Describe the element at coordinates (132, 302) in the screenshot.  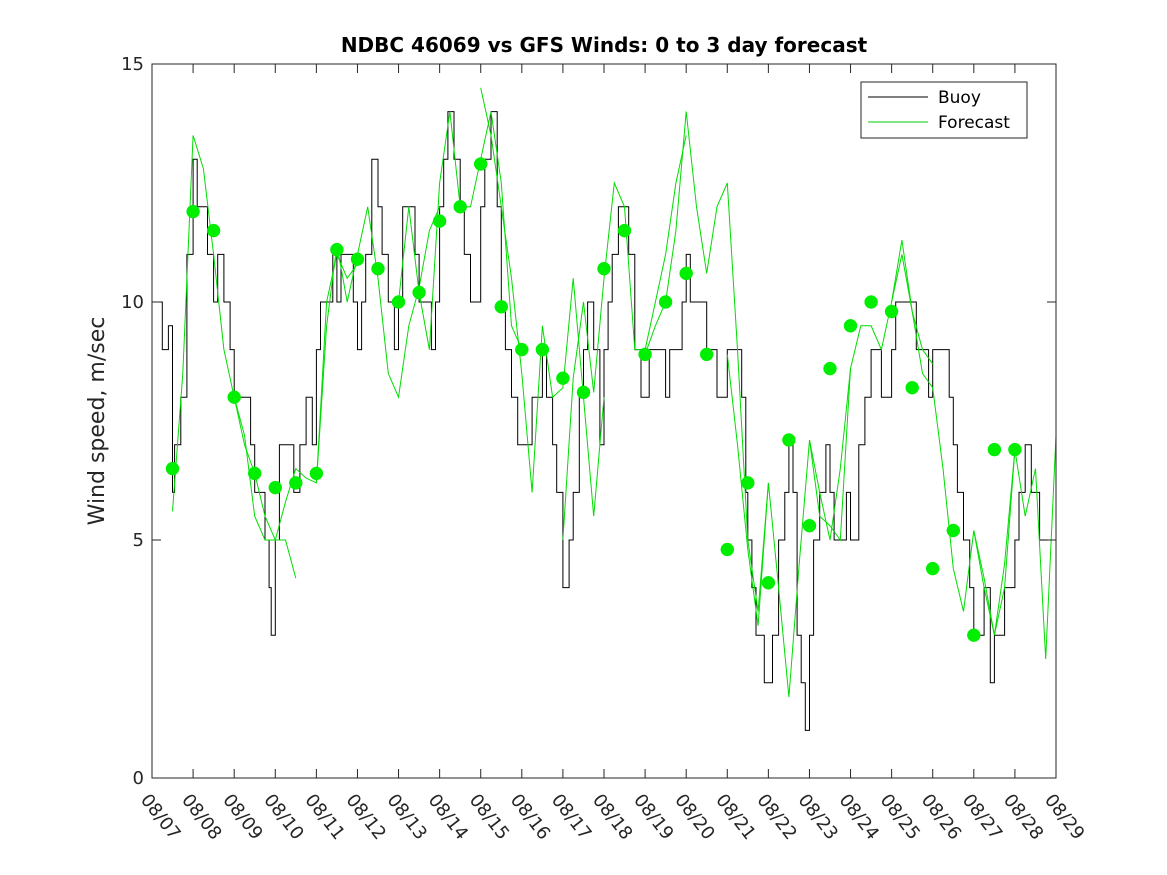
I see `y-tick-label: 10` at that location.